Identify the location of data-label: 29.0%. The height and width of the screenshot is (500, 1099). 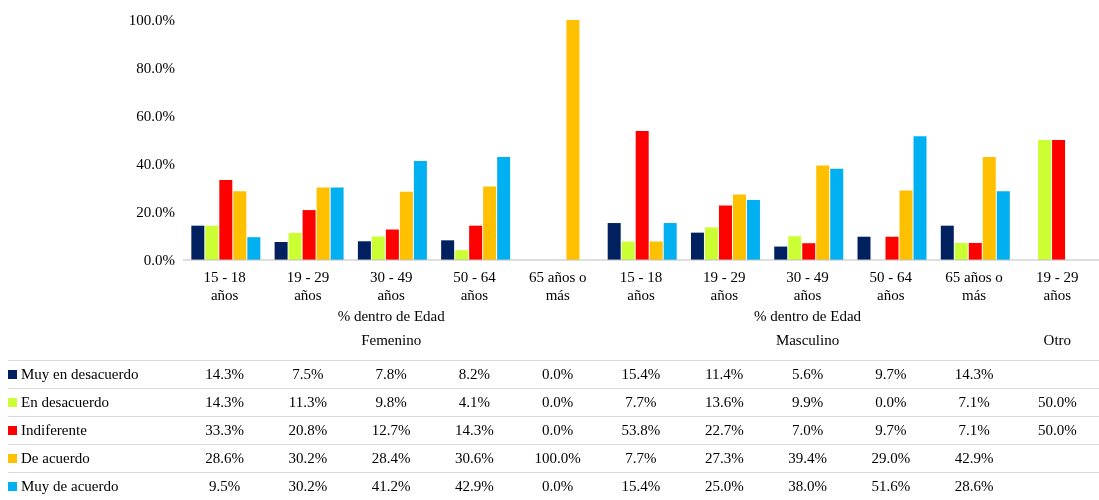
(891, 458).